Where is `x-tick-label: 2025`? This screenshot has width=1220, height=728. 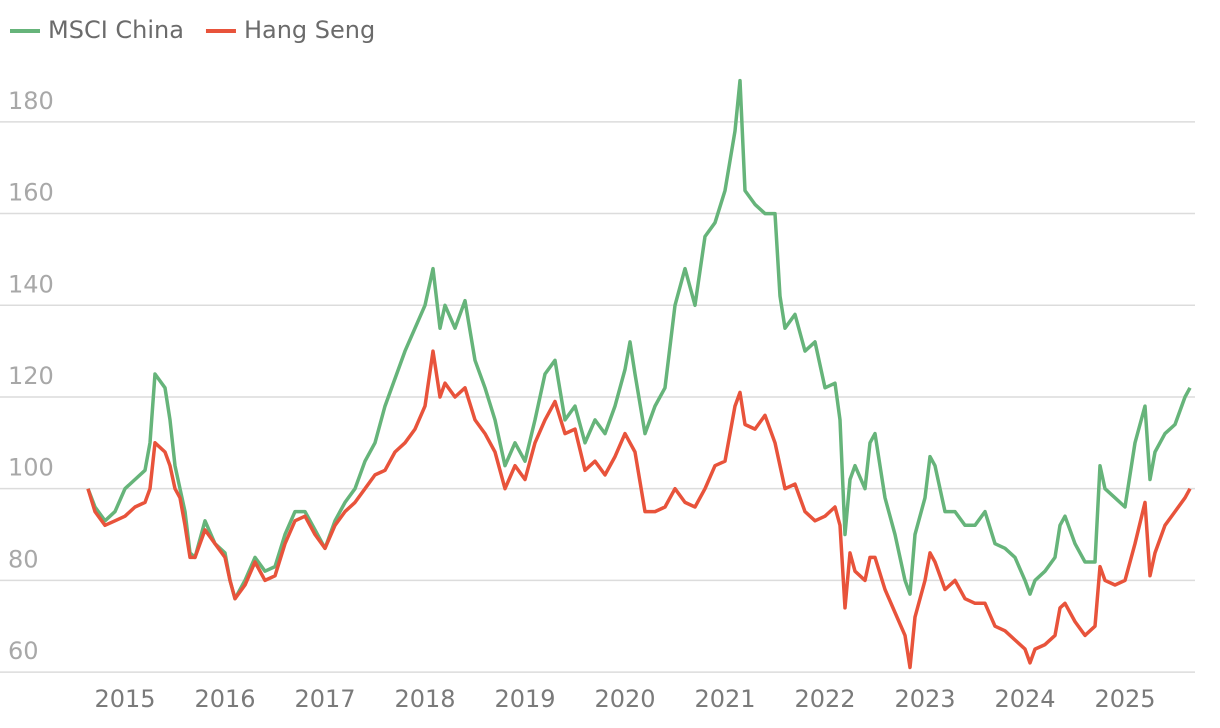 x-tick-label: 2025 is located at coordinates (1124, 699).